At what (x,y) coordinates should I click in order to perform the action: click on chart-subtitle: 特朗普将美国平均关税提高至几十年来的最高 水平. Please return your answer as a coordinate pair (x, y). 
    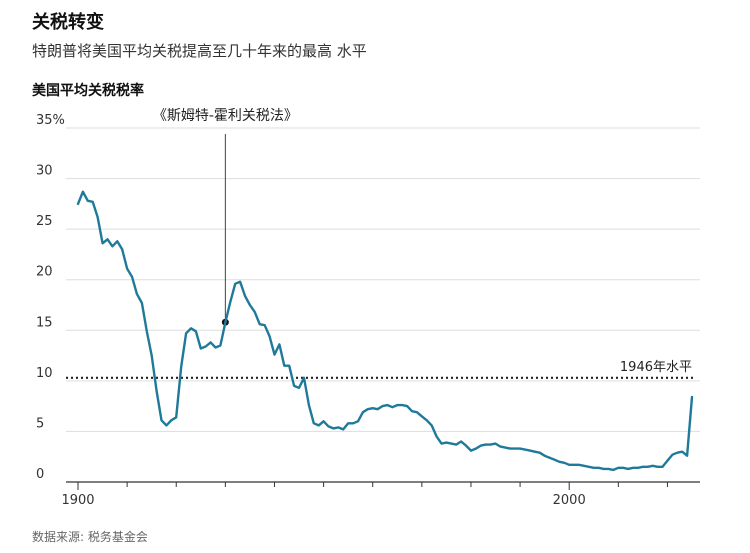
    Looking at the image, I should click on (199, 51).